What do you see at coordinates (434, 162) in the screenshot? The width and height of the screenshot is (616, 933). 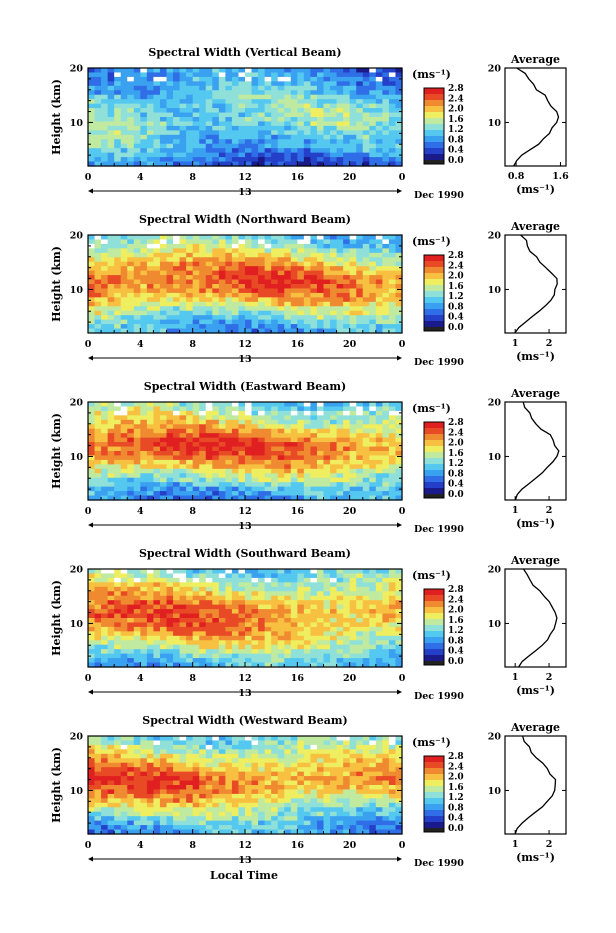 I see `colorbar-swatch-min` at bounding box center [434, 162].